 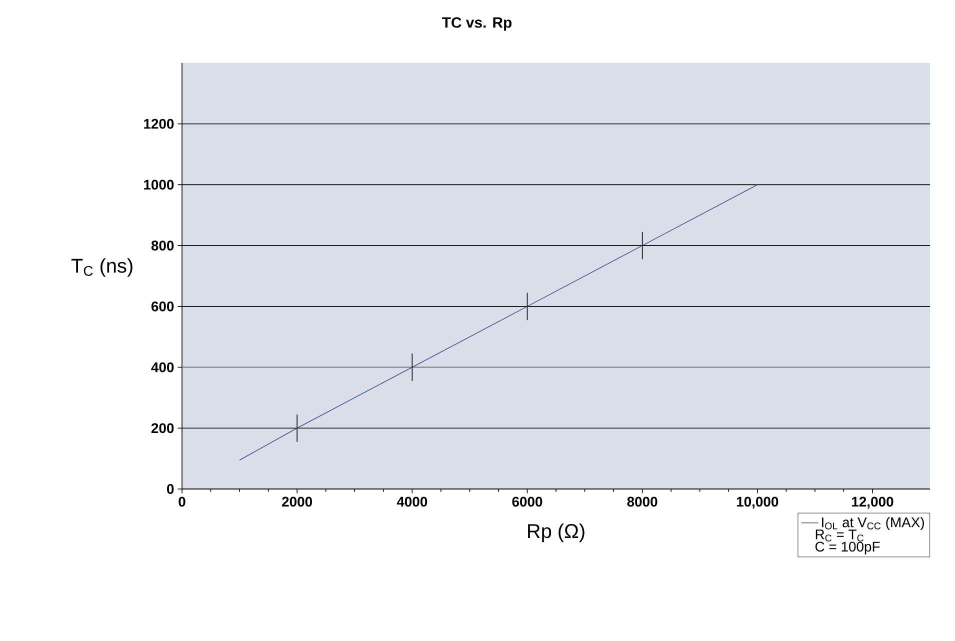 What do you see at coordinates (182, 501) in the screenshot?
I see `x-tick-label: 0` at bounding box center [182, 501].